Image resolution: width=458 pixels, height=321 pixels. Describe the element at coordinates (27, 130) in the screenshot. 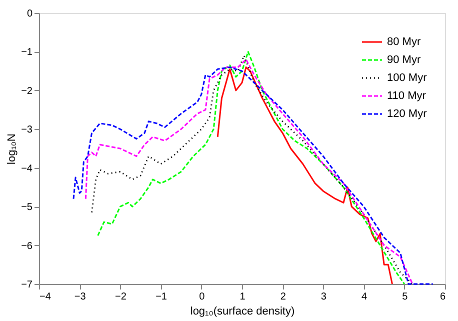

I see `y-tick-label: −3` at that location.